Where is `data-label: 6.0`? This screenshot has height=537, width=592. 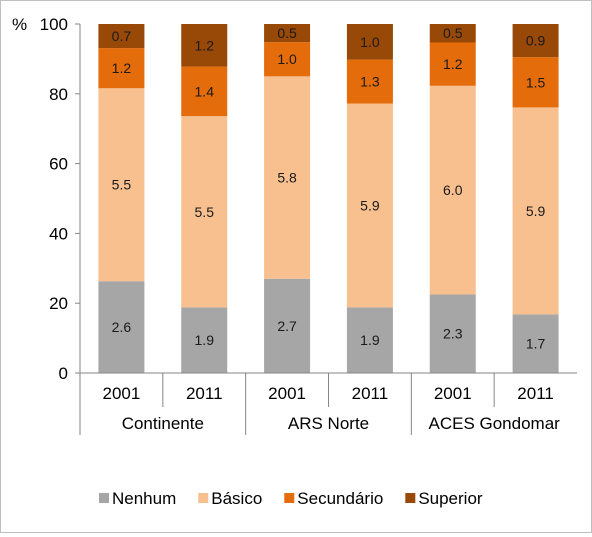
data-label: 6.0 is located at coordinates (453, 190).